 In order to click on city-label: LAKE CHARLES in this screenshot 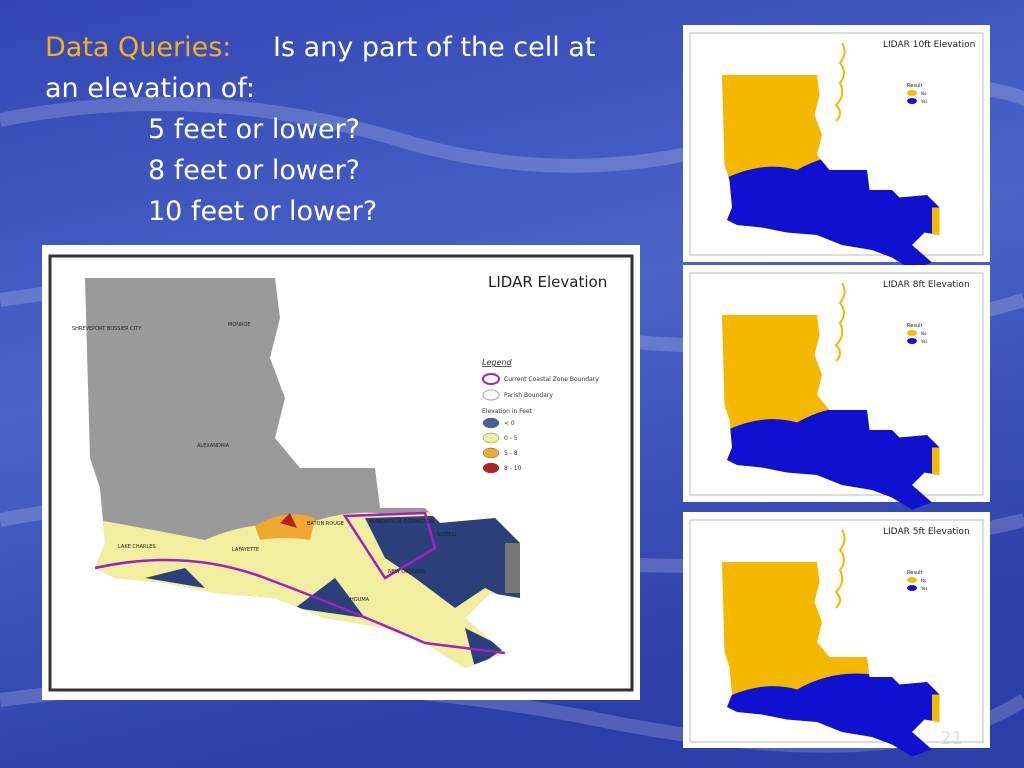, I will do `click(137, 547)`.